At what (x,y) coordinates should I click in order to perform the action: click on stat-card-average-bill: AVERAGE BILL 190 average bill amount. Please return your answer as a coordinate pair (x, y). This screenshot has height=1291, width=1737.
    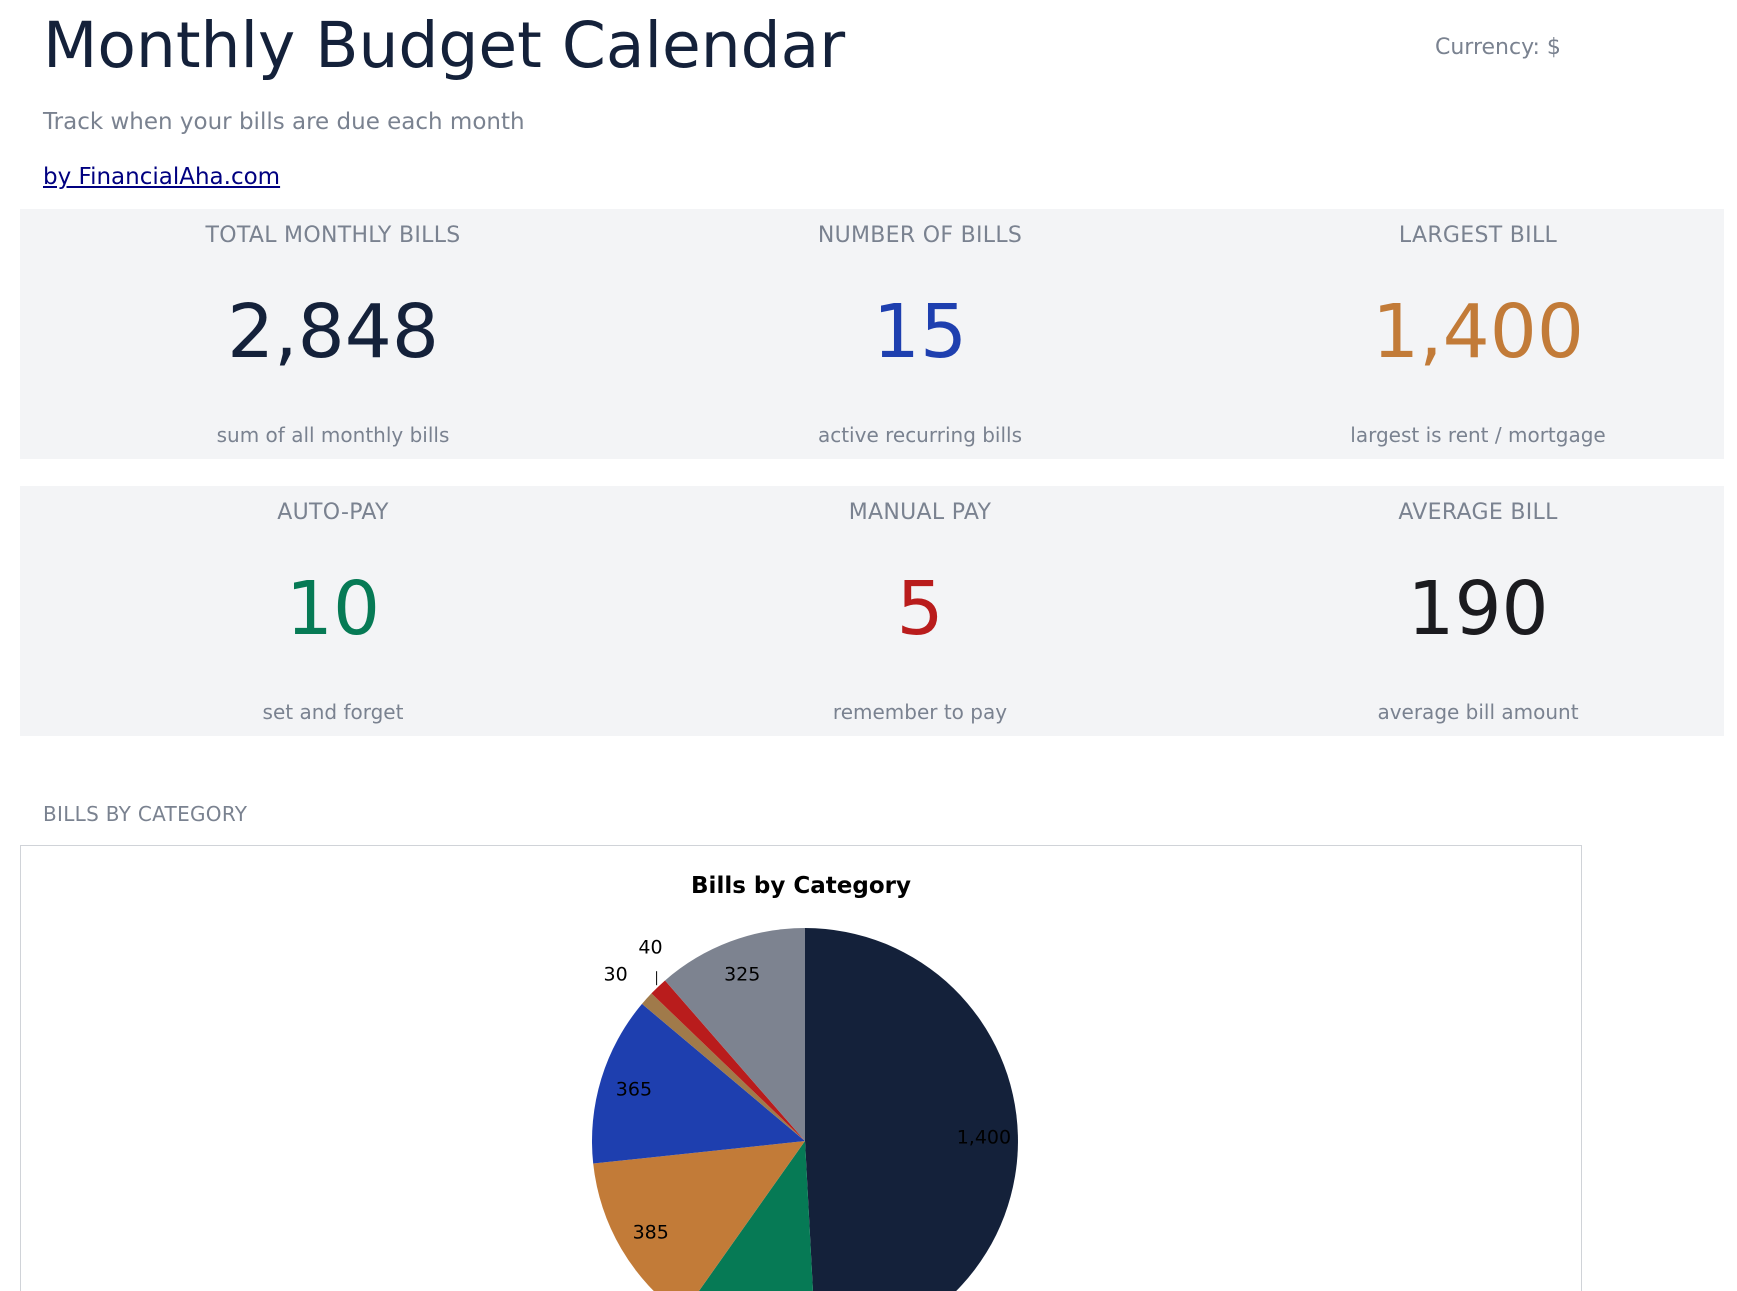
    Looking at the image, I should click on (1467, 611).